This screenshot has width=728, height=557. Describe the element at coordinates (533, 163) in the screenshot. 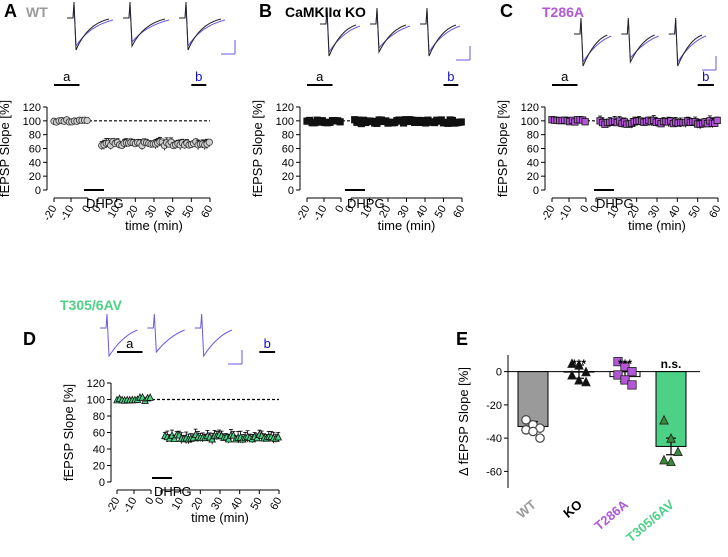

I see `y-tick-label-c-40: 40` at that location.